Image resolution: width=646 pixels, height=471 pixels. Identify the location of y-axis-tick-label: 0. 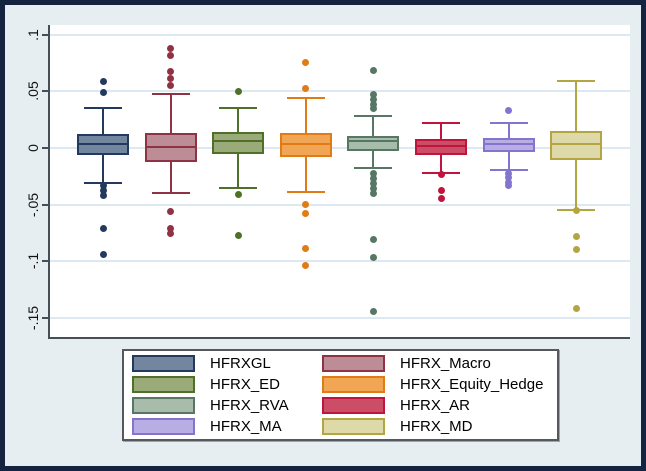
(33, 148).